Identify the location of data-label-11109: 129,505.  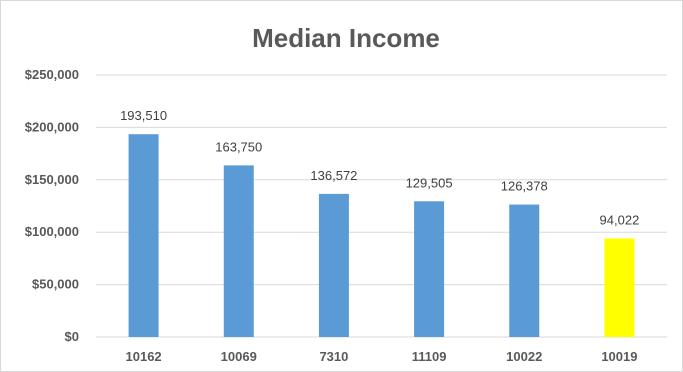
(429, 182).